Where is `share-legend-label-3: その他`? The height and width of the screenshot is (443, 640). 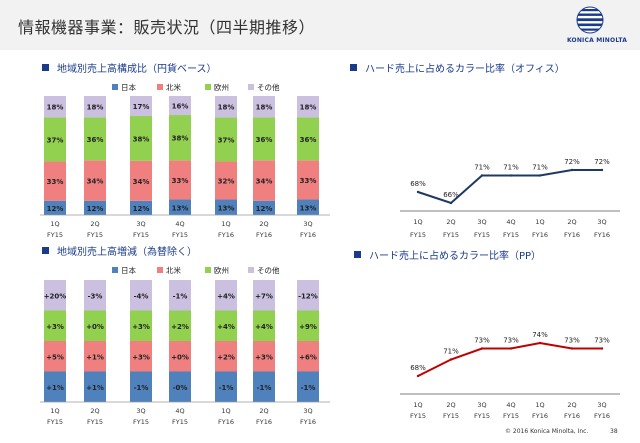
share-legend-label-3: その他 is located at coordinates (268, 87).